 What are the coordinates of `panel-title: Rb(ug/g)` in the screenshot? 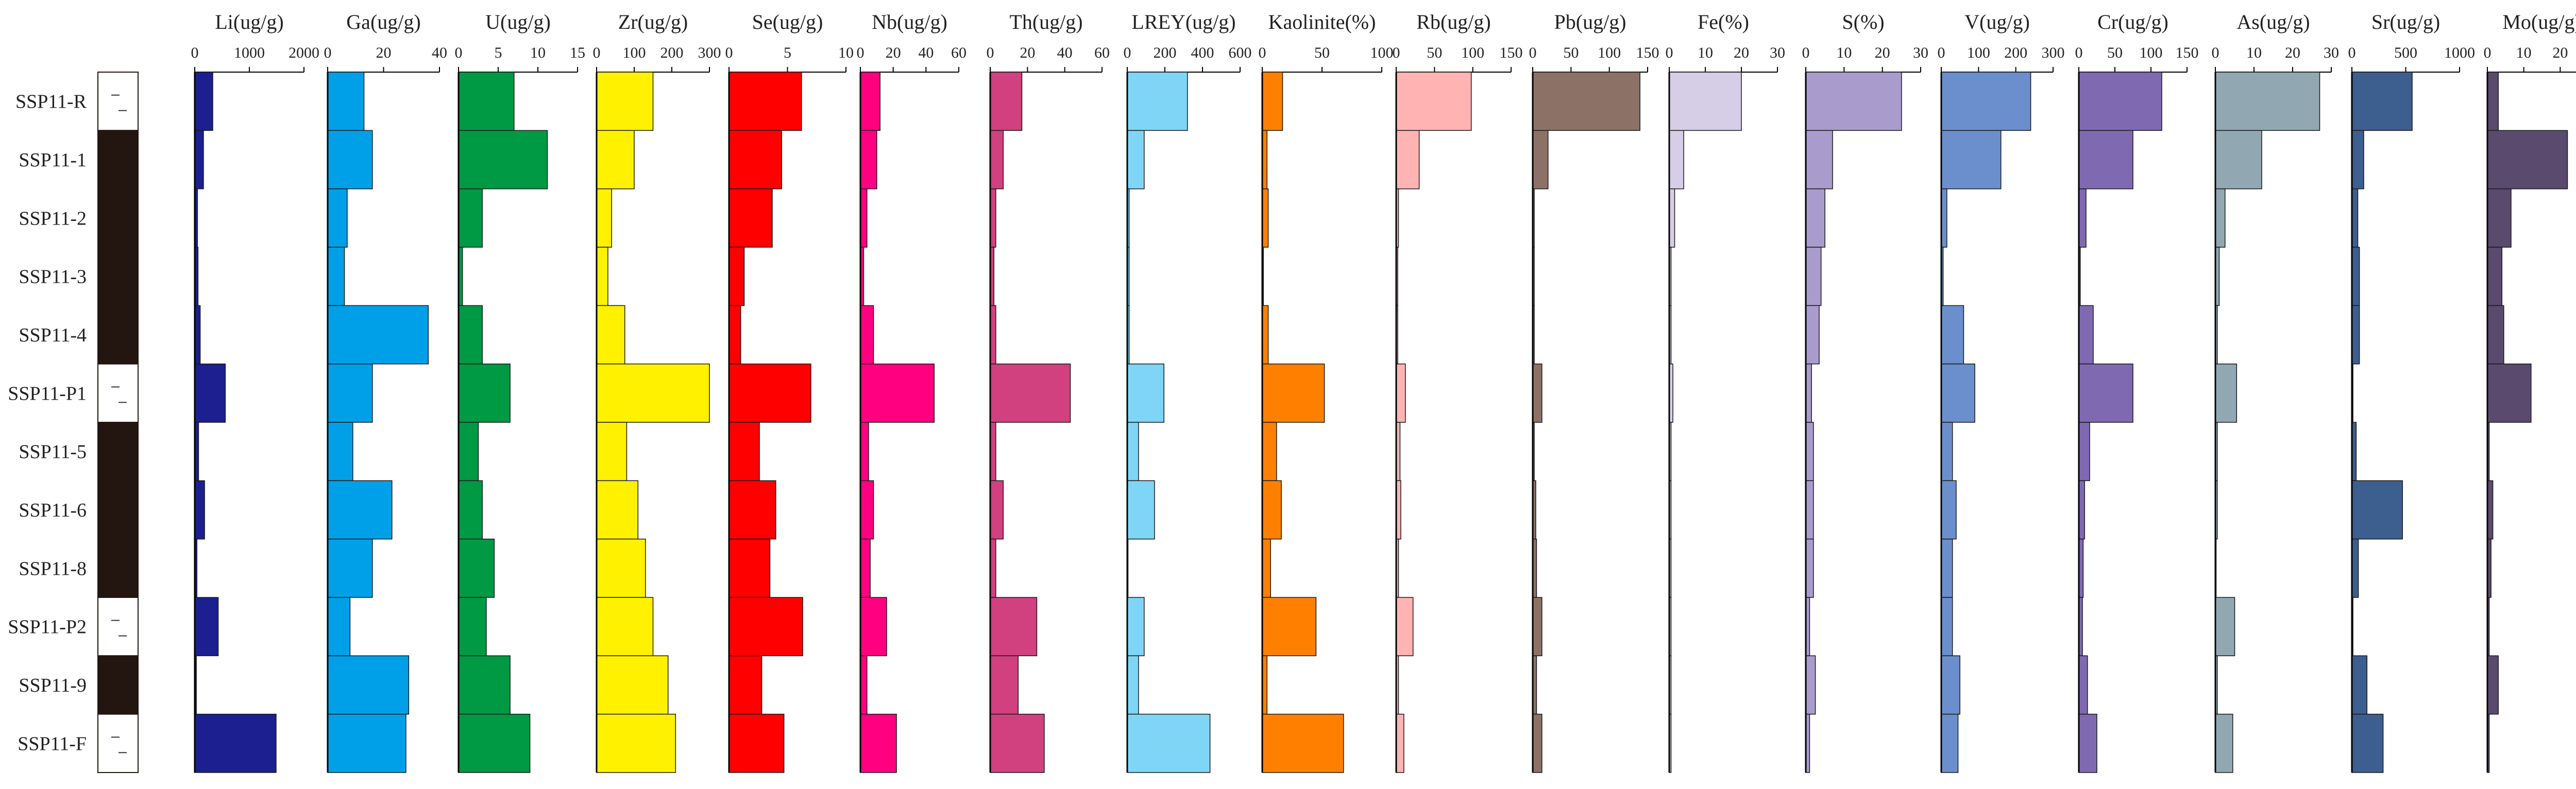 It's located at (1453, 22).